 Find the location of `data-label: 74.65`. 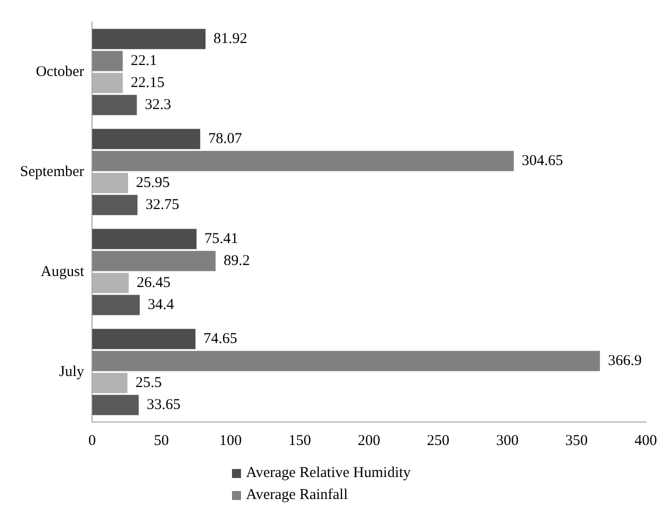

data-label: 74.65 is located at coordinates (220, 338).